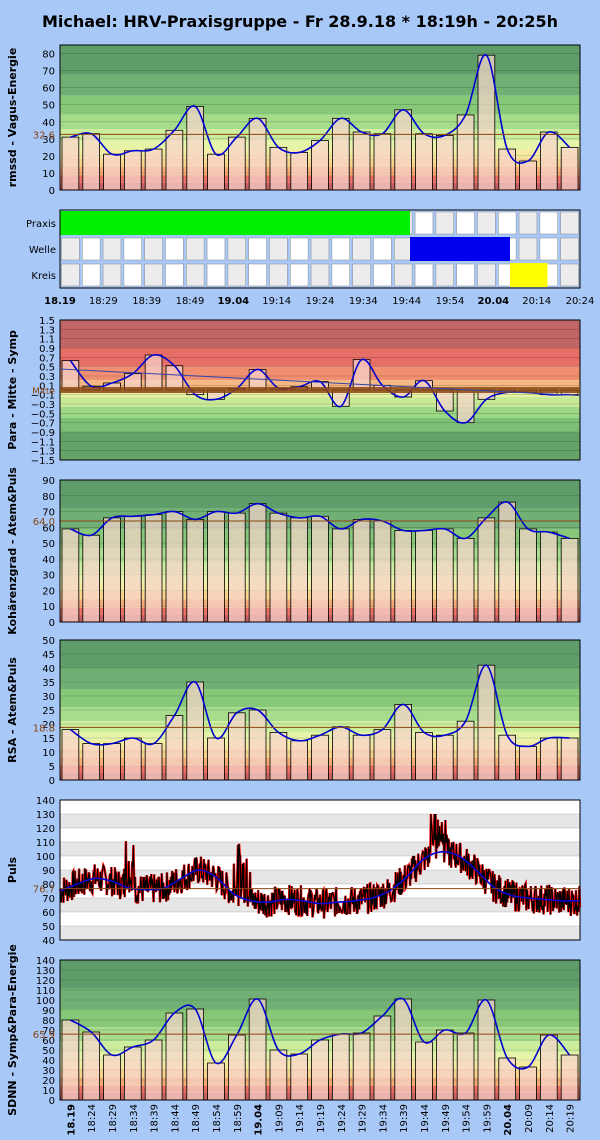 Image resolution: width=600 pixels, height=1140 pixels. Describe the element at coordinates (48, 1041) in the screenshot. I see `y-tick-label: 60` at that location.